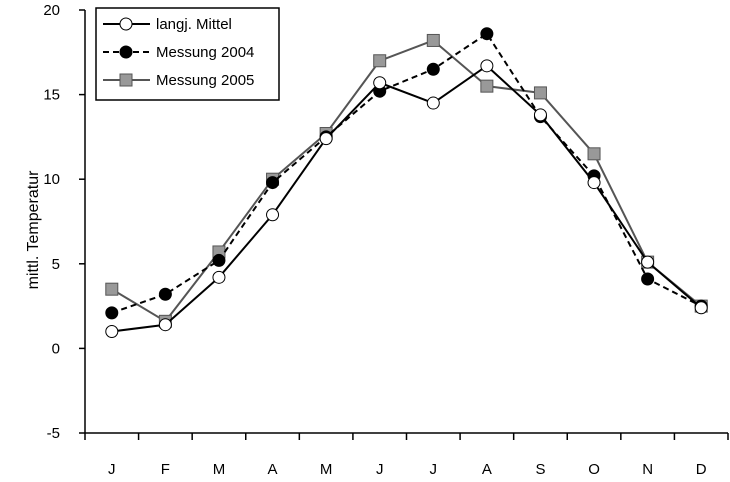 This screenshot has width=730, height=482. I want to click on x-tick-label: S, so click(540, 469).